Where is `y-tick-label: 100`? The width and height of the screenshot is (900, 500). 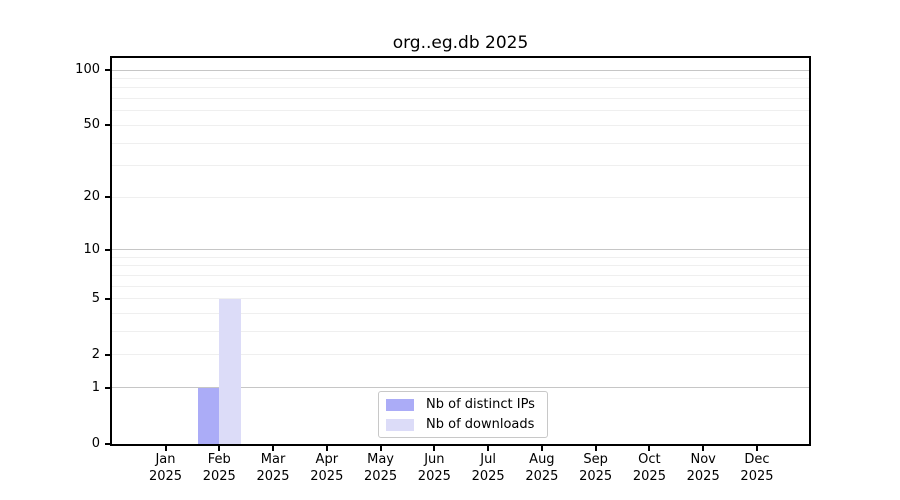
y-tick-label: 100 is located at coordinates (87, 69).